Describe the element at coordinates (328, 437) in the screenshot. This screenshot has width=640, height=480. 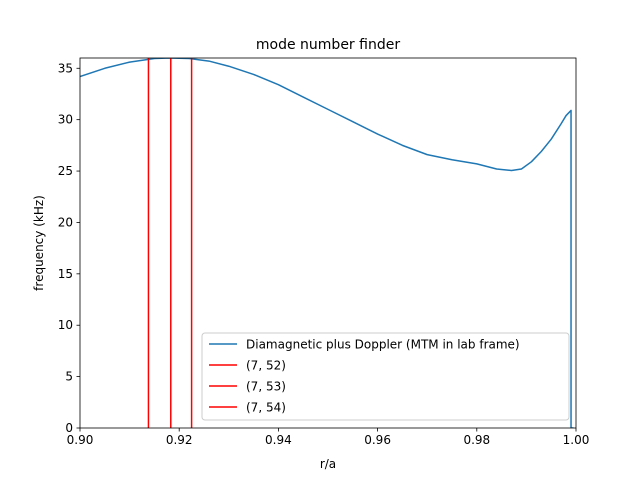
I see `x-axis-ticks: 0.90 0.92 0.94 0.96 0.98 1.00` at that location.